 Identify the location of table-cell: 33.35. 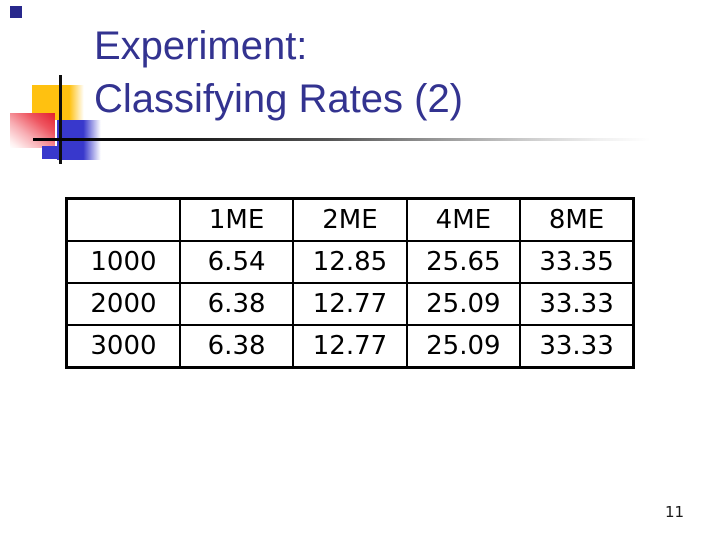
(577, 262).